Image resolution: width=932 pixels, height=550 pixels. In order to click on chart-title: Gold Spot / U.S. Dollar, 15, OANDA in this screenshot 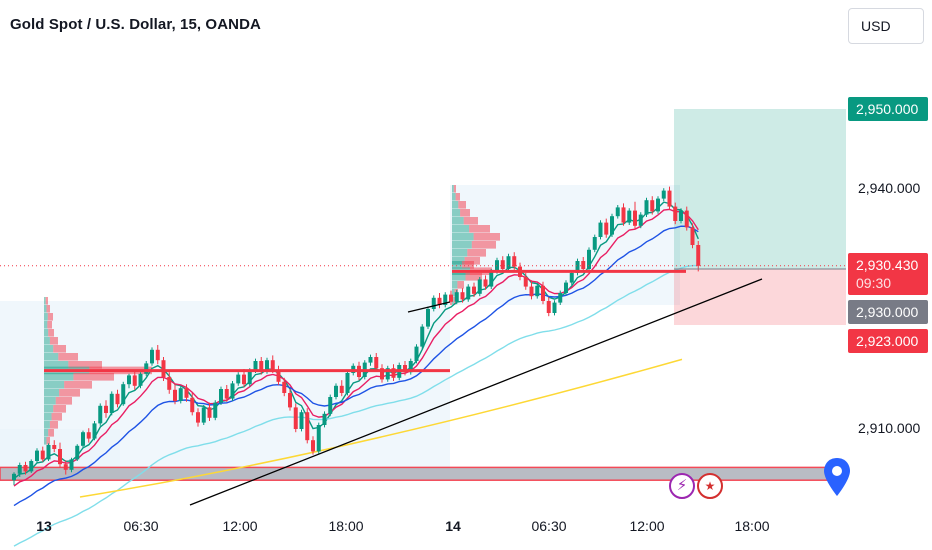, I will do `click(135, 24)`.